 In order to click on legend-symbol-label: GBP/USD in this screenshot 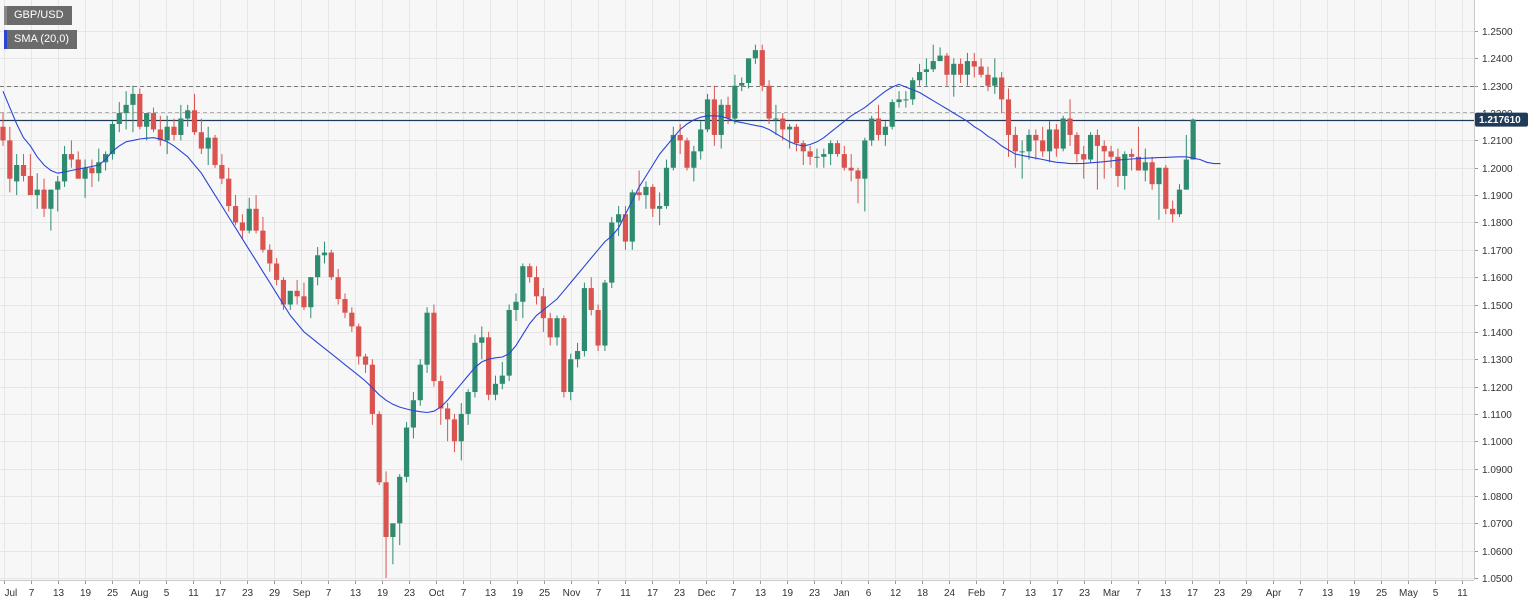, I will do `click(39, 15)`.